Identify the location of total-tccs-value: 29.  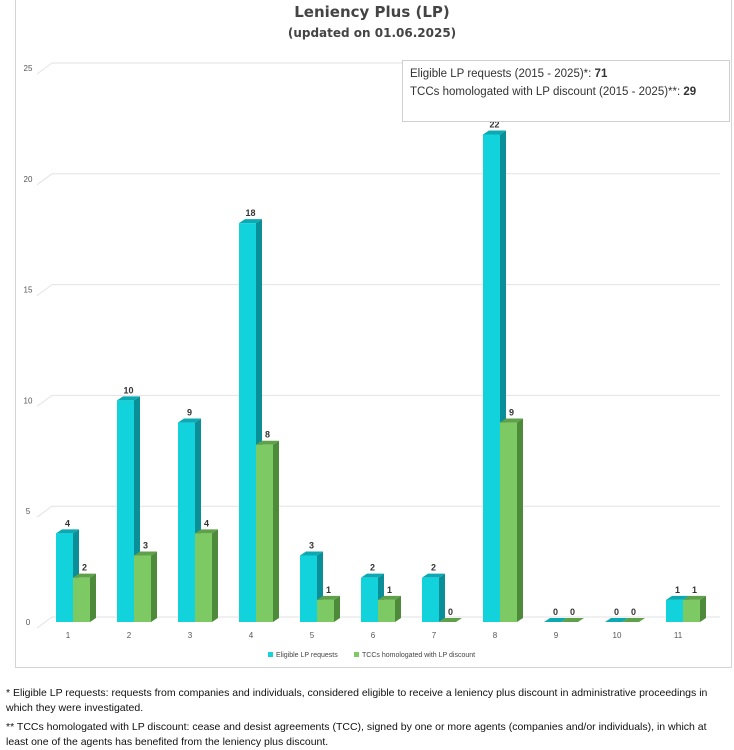
(690, 92).